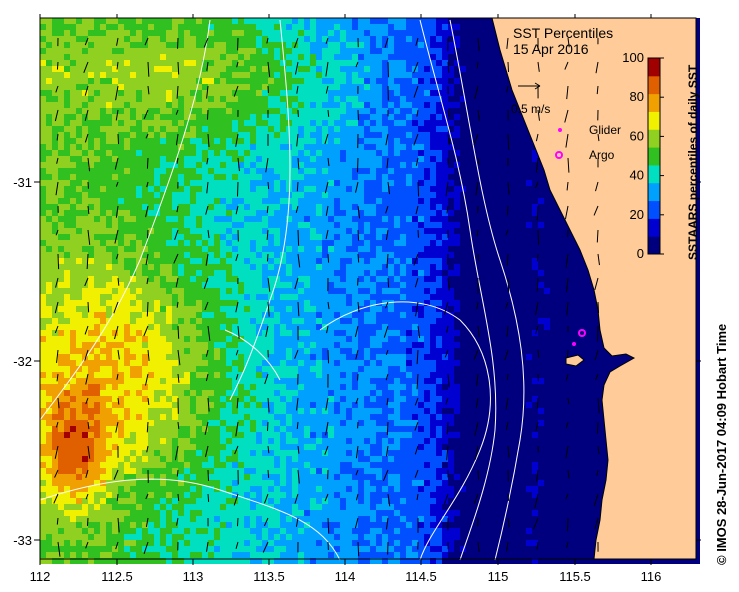  Describe the element at coordinates (582, 333) in the screenshot. I see `argo-marker` at that location.